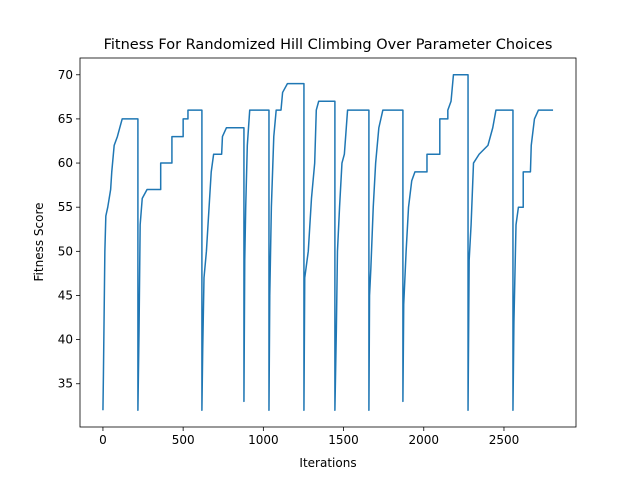 This screenshot has width=640, height=480. What do you see at coordinates (327, 463) in the screenshot?
I see `x-axis-label: Iterations` at bounding box center [327, 463].